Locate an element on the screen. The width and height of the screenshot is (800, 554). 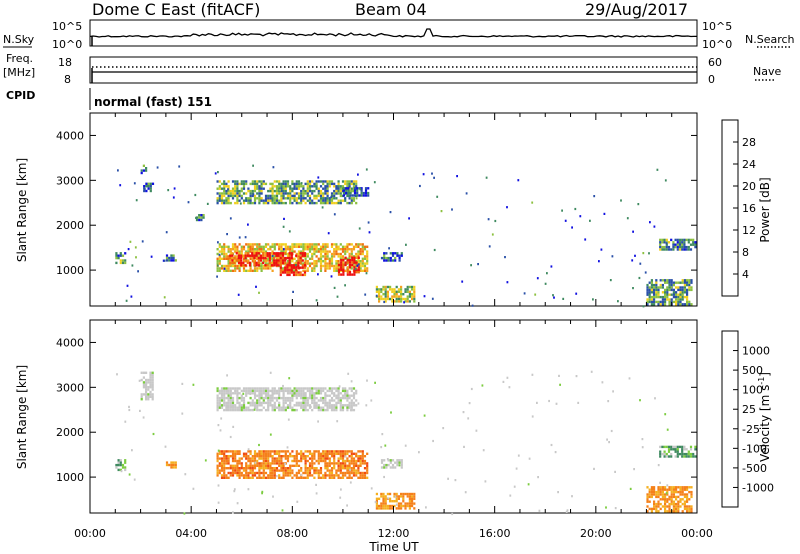
colorbar-tick-label: 1000 is located at coordinates (756, 351).